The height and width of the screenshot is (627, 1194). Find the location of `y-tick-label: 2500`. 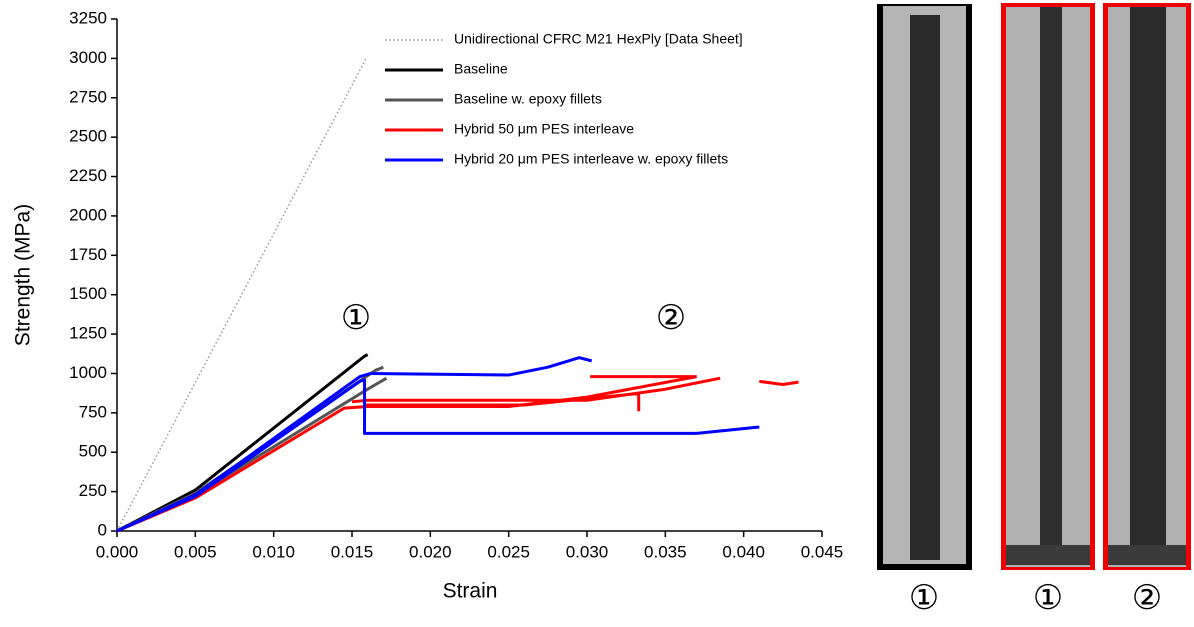

y-tick-label: 2500 is located at coordinates (88, 136).